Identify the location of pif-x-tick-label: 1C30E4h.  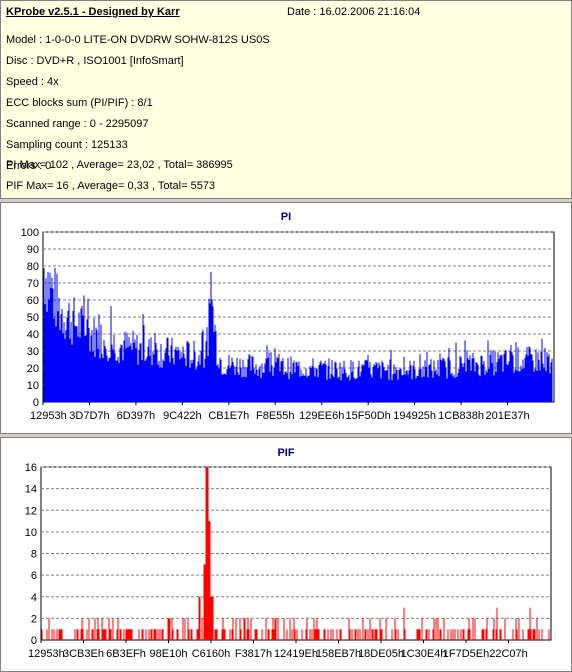
(424, 654).